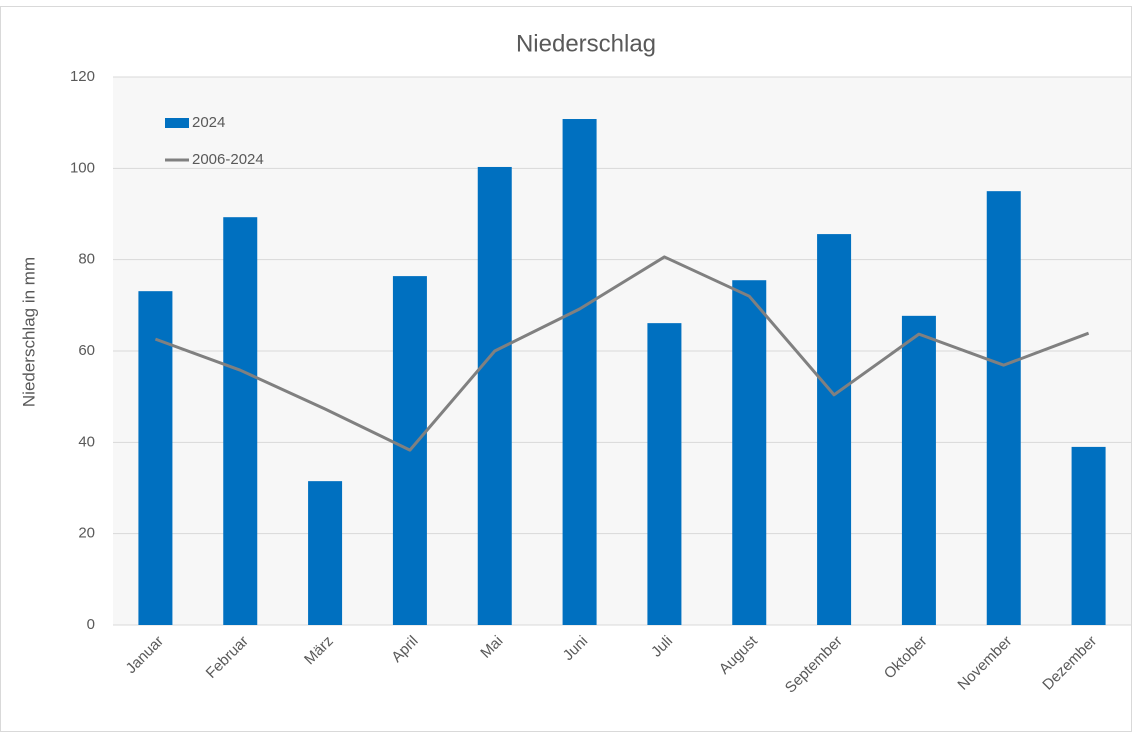 The width and height of the screenshot is (1133, 733). Describe the element at coordinates (208, 122) in the screenshot. I see `legend-label: 2024` at that location.